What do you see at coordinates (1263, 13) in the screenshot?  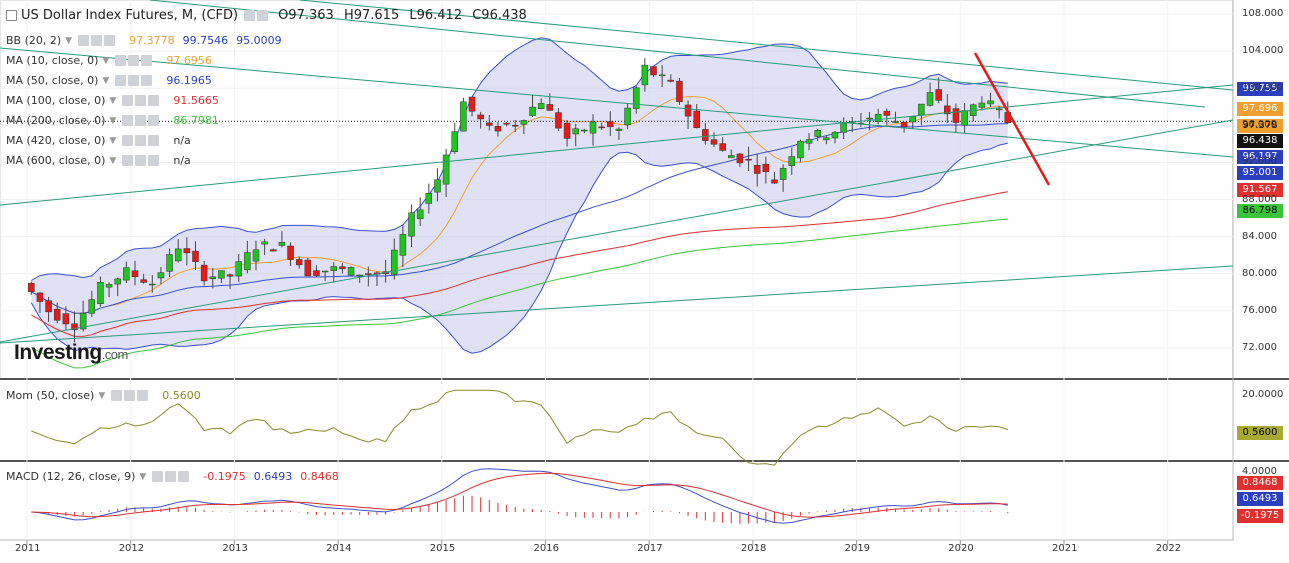 I see `y-tick-label: 108.000` at bounding box center [1263, 13].